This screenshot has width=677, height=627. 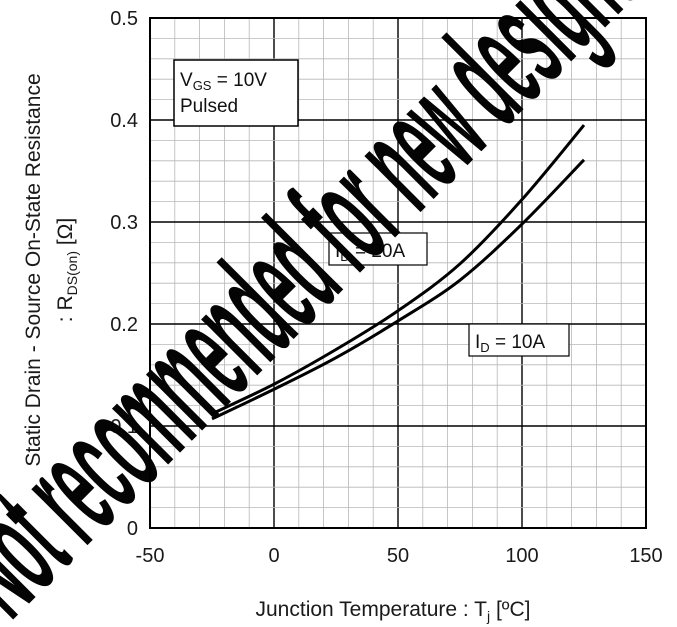 I want to click on series-label-10a: ID = 10A, so click(x=519, y=340).